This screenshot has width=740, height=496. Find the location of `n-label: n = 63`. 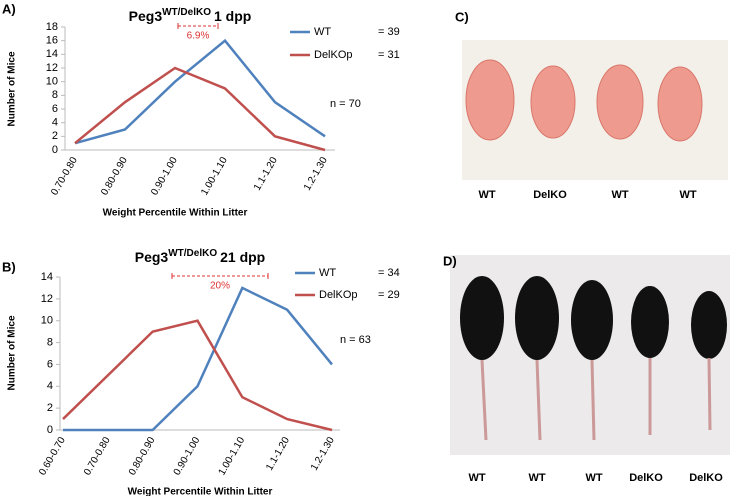

n-label: n = 63 is located at coordinates (355, 340).